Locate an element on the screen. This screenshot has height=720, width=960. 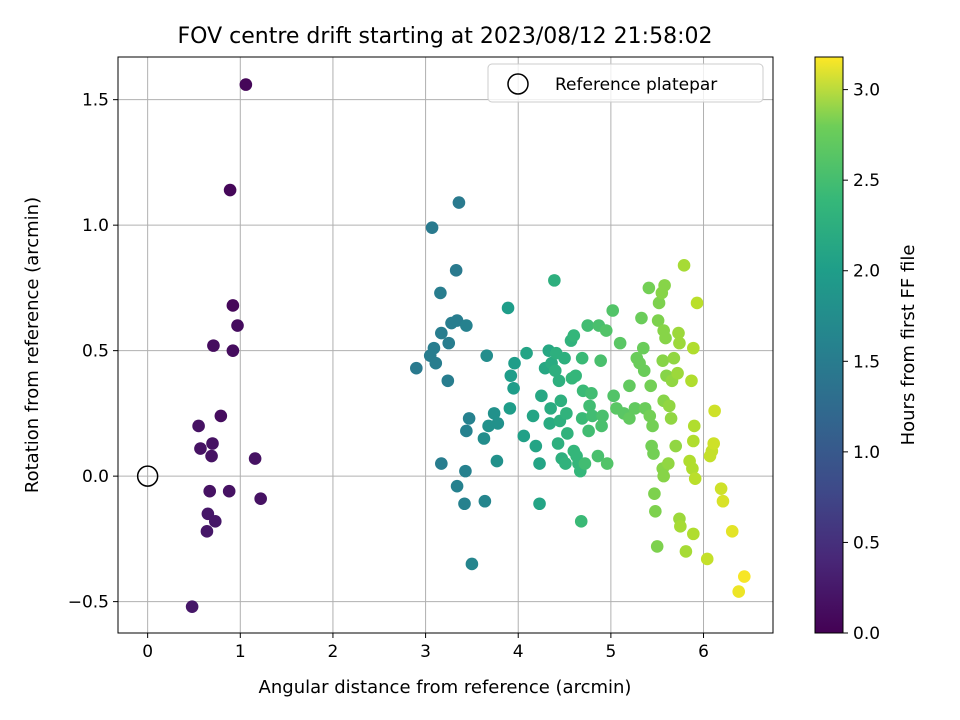
y-axis-ticks: −0.5 0.0 0.5 1.0 1.5 is located at coordinates (93, 352).